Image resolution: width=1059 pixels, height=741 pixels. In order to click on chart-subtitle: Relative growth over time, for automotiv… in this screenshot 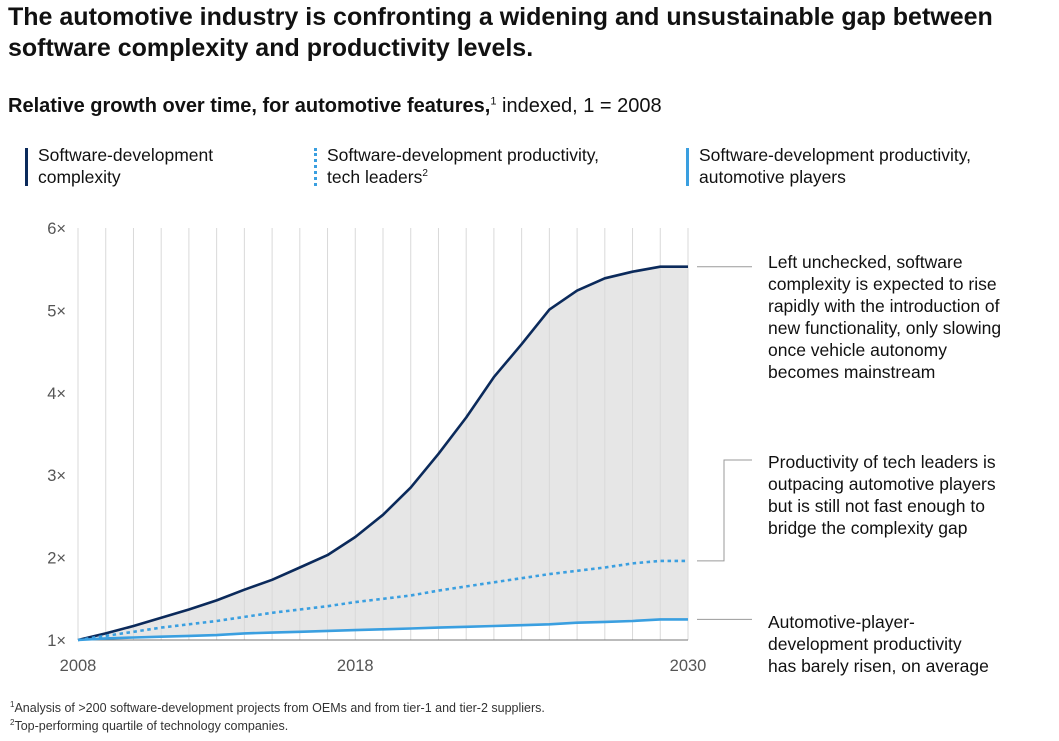, I will do `click(335, 106)`.